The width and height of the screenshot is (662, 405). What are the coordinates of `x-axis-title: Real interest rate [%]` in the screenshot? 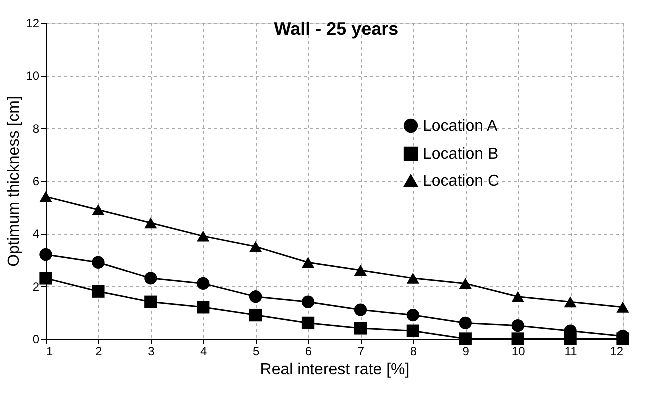 It's located at (335, 370).